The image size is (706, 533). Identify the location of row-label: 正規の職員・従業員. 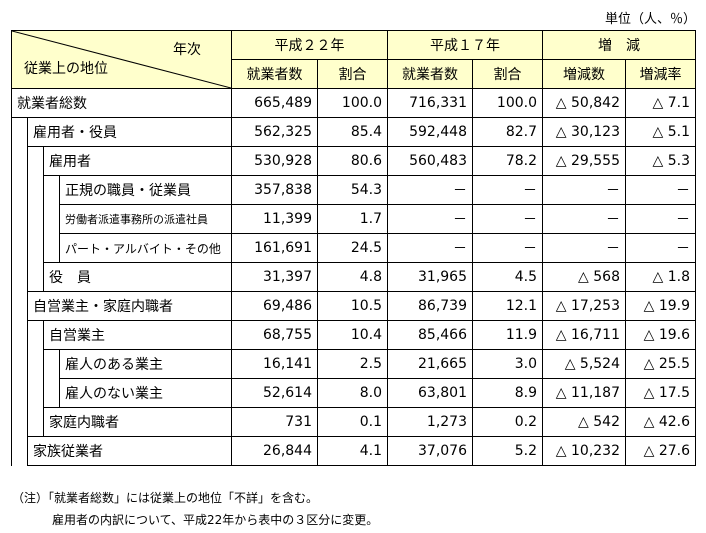
(145, 190).